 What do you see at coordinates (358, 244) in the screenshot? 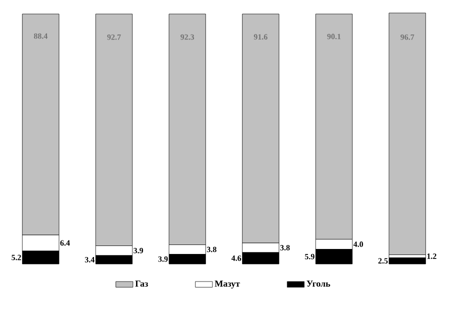
I see `data-label: 4.0` at bounding box center [358, 244].